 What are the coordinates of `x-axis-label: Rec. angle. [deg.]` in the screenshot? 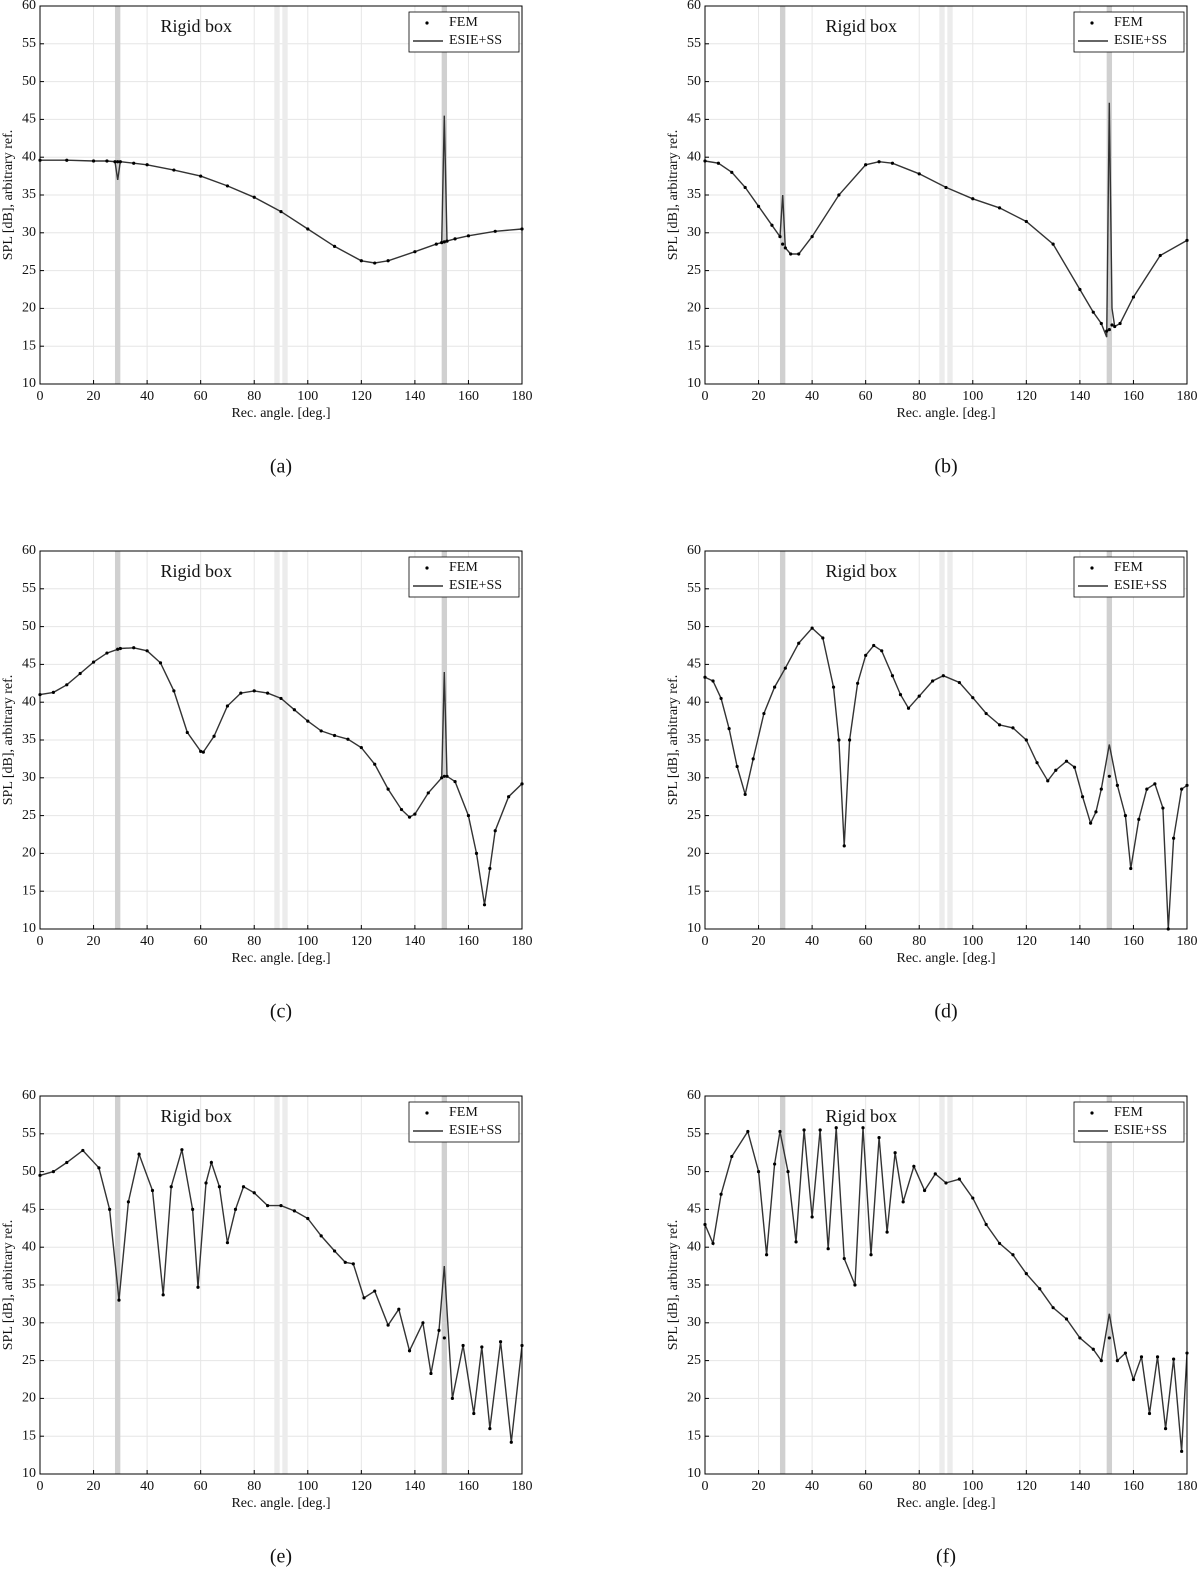 It's located at (945, 1503).